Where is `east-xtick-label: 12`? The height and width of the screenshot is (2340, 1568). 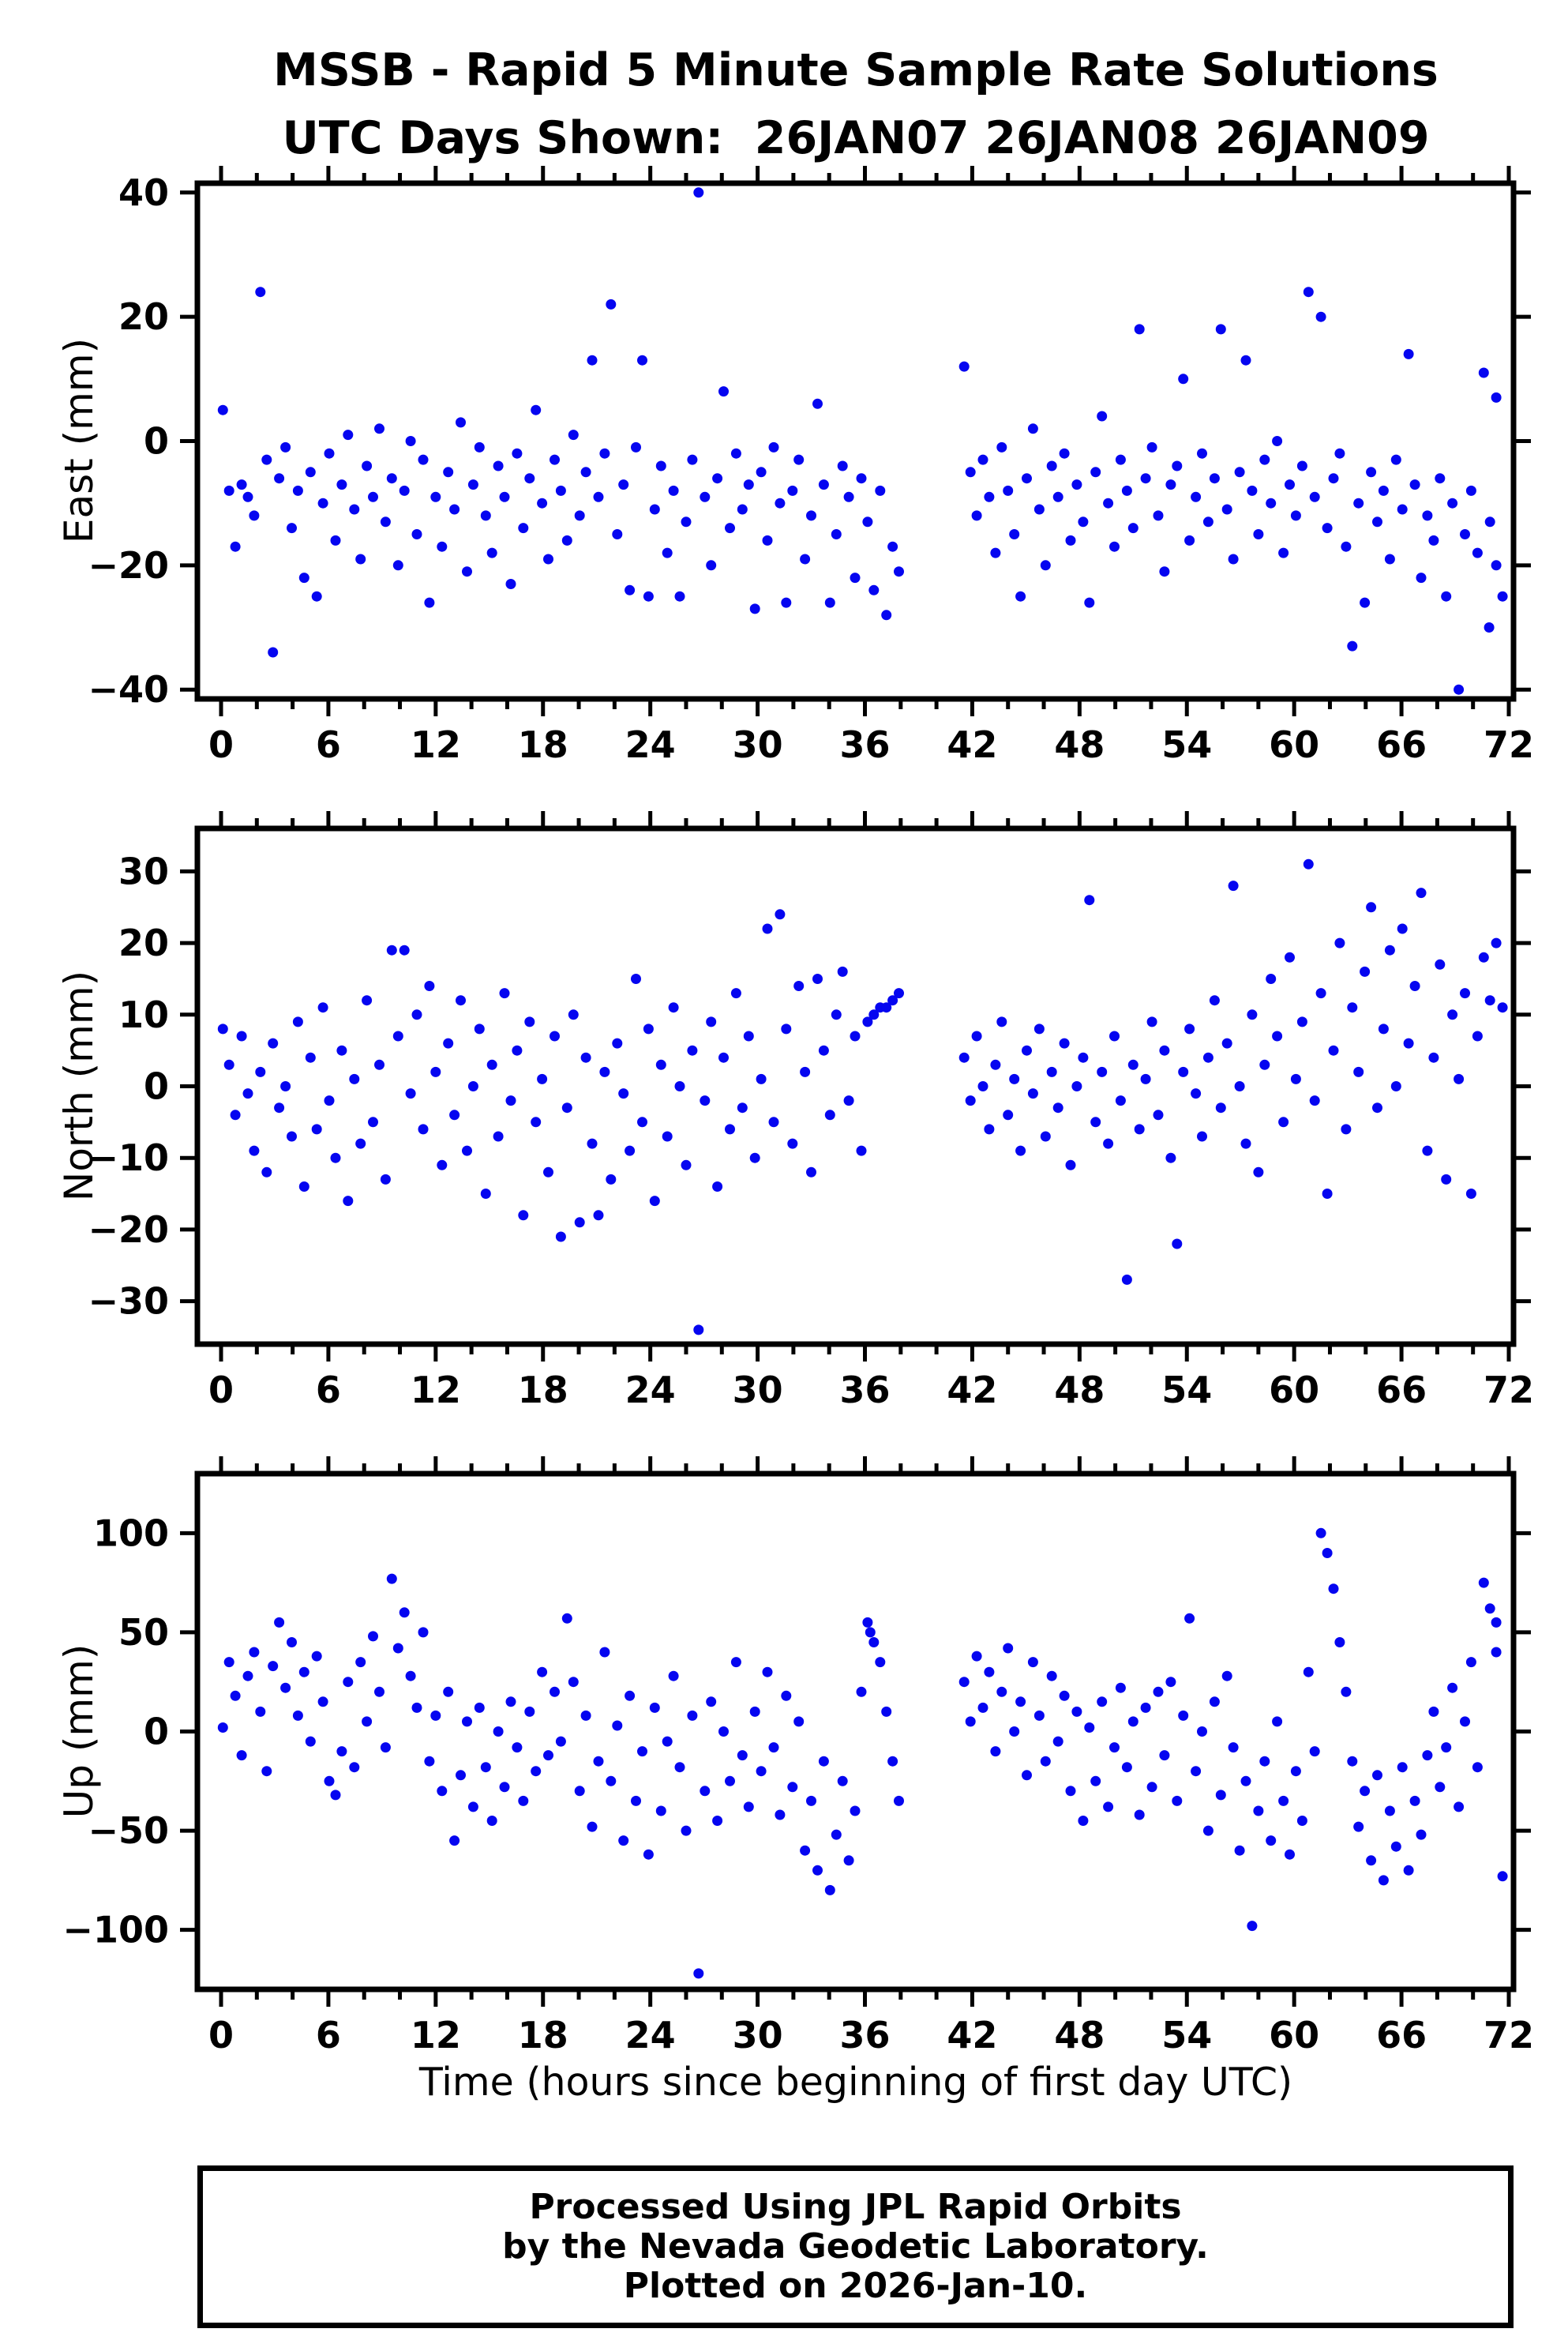 east-xtick-label: 12 is located at coordinates (436, 744).